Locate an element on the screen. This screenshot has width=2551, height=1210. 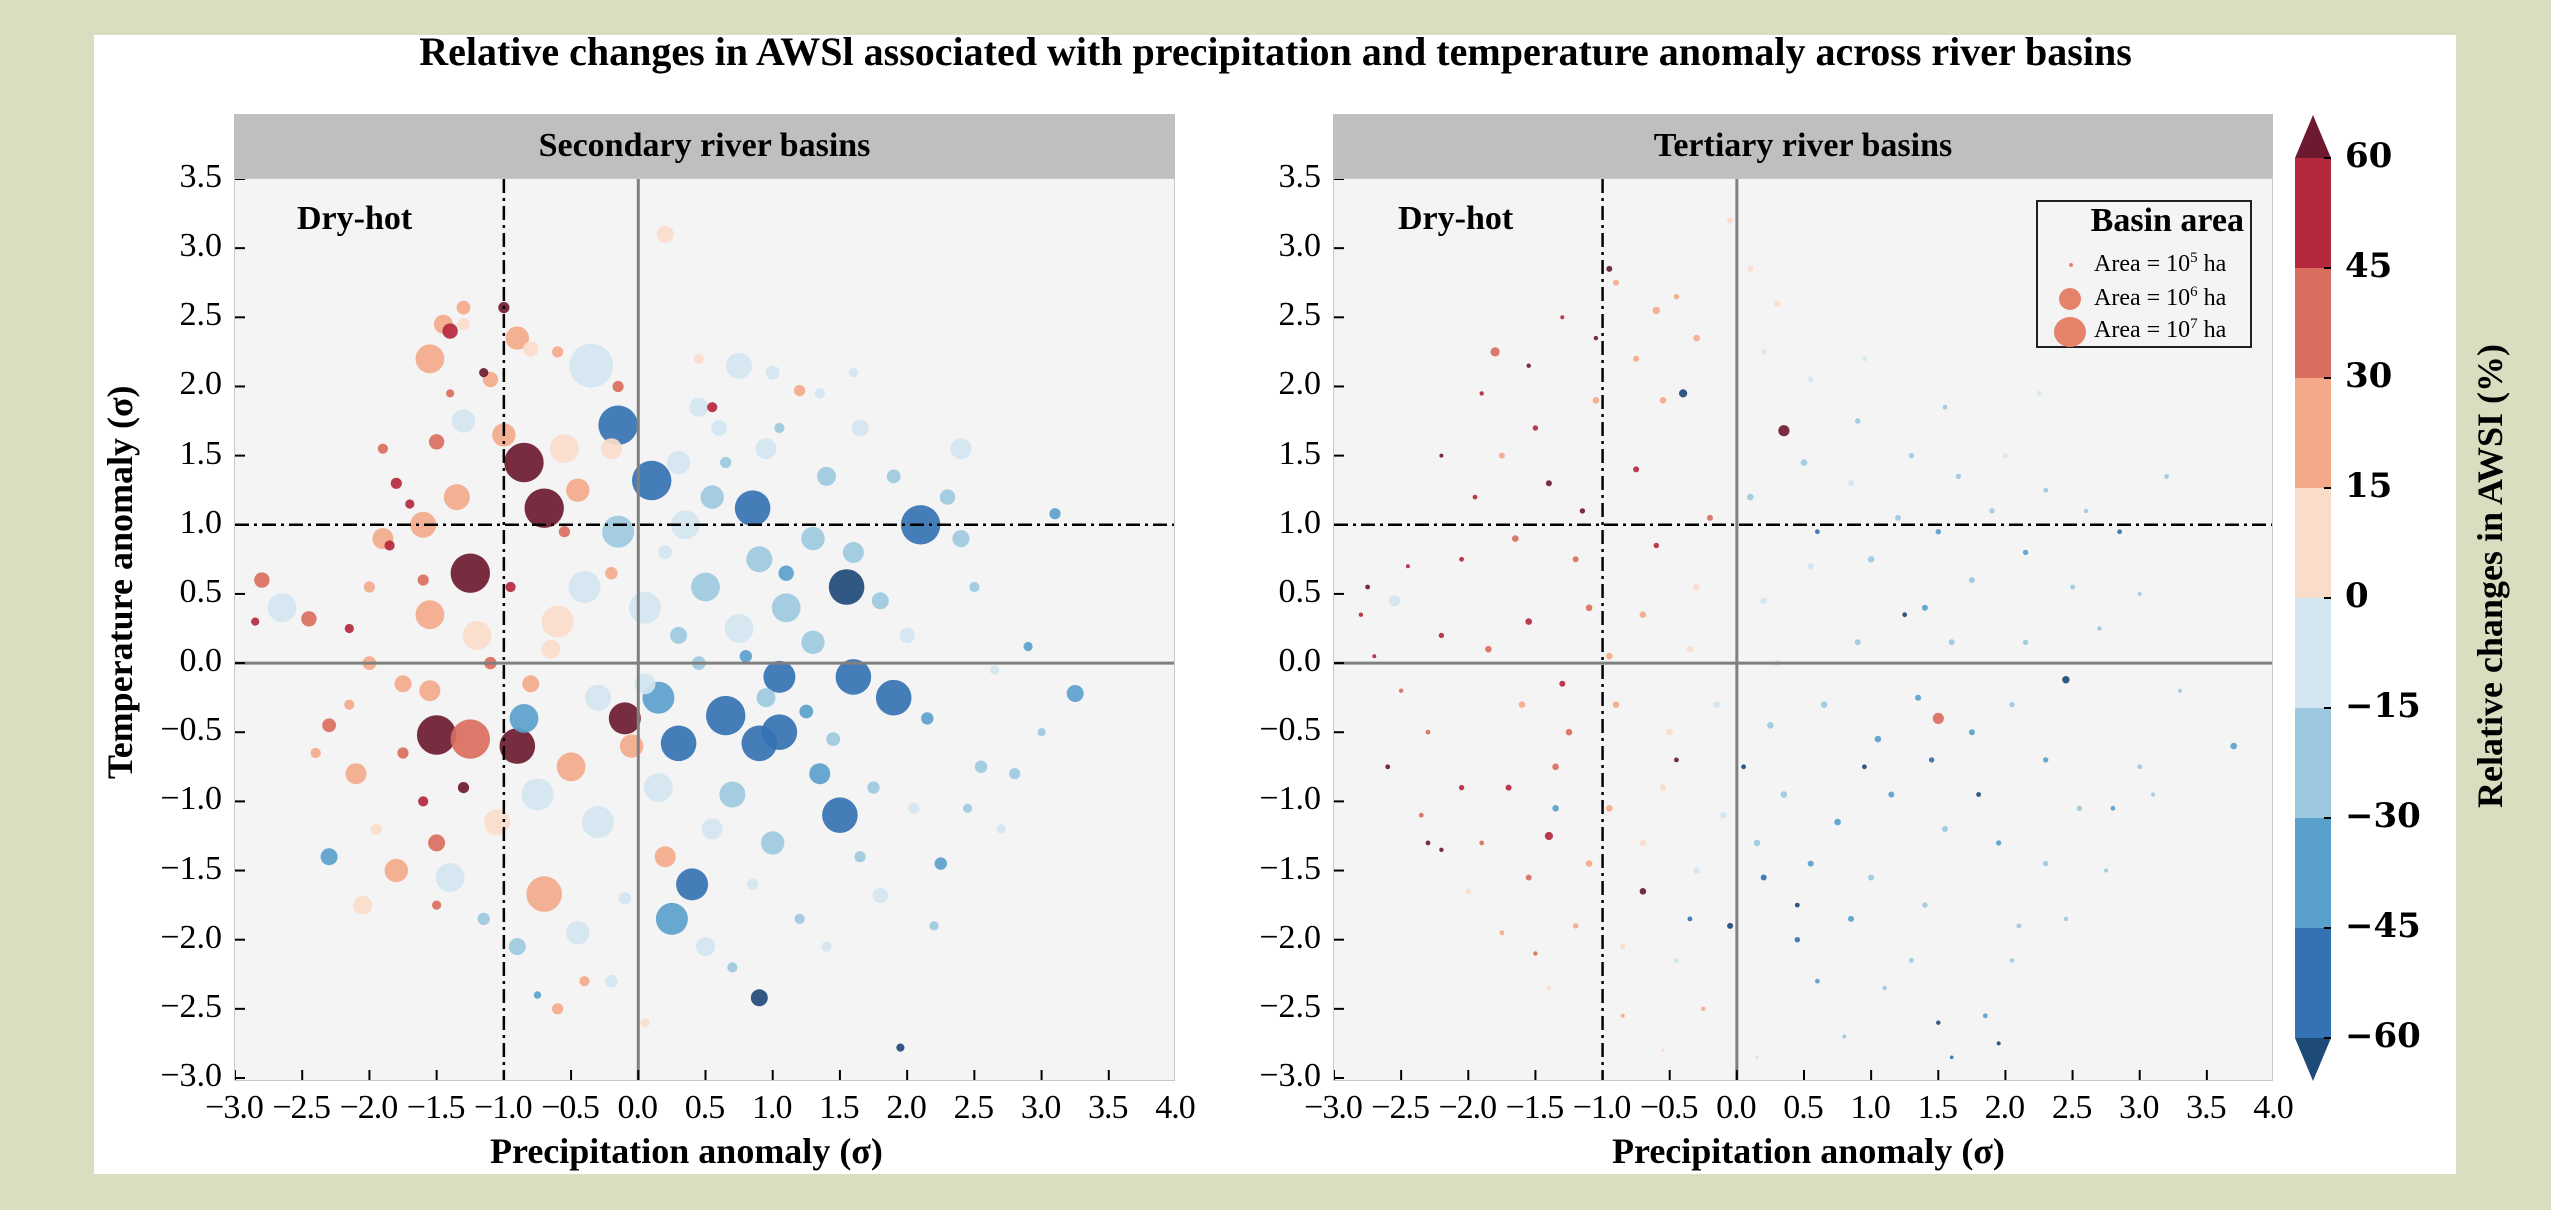
y-tick-label: −3.0 is located at coordinates (1290, 1075).